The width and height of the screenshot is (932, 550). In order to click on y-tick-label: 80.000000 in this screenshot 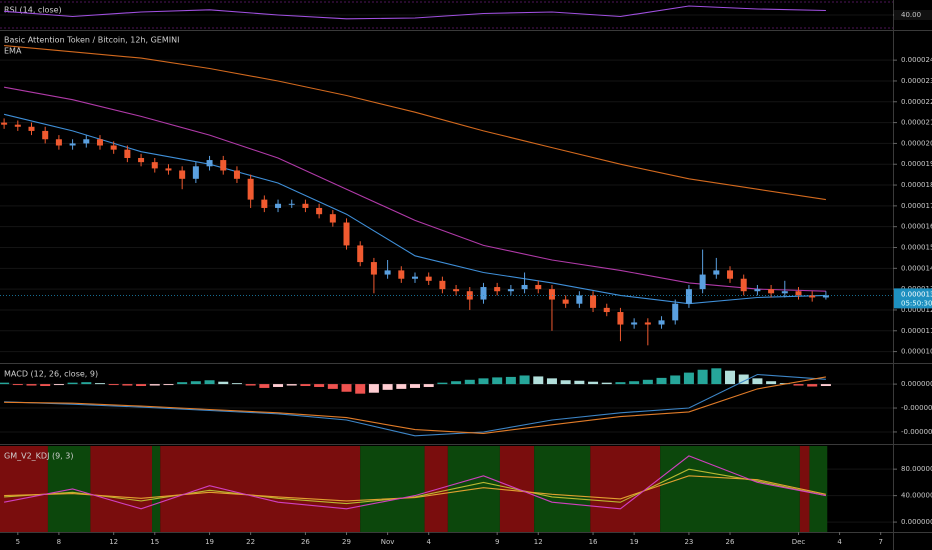, I will do `click(916, 469)`.